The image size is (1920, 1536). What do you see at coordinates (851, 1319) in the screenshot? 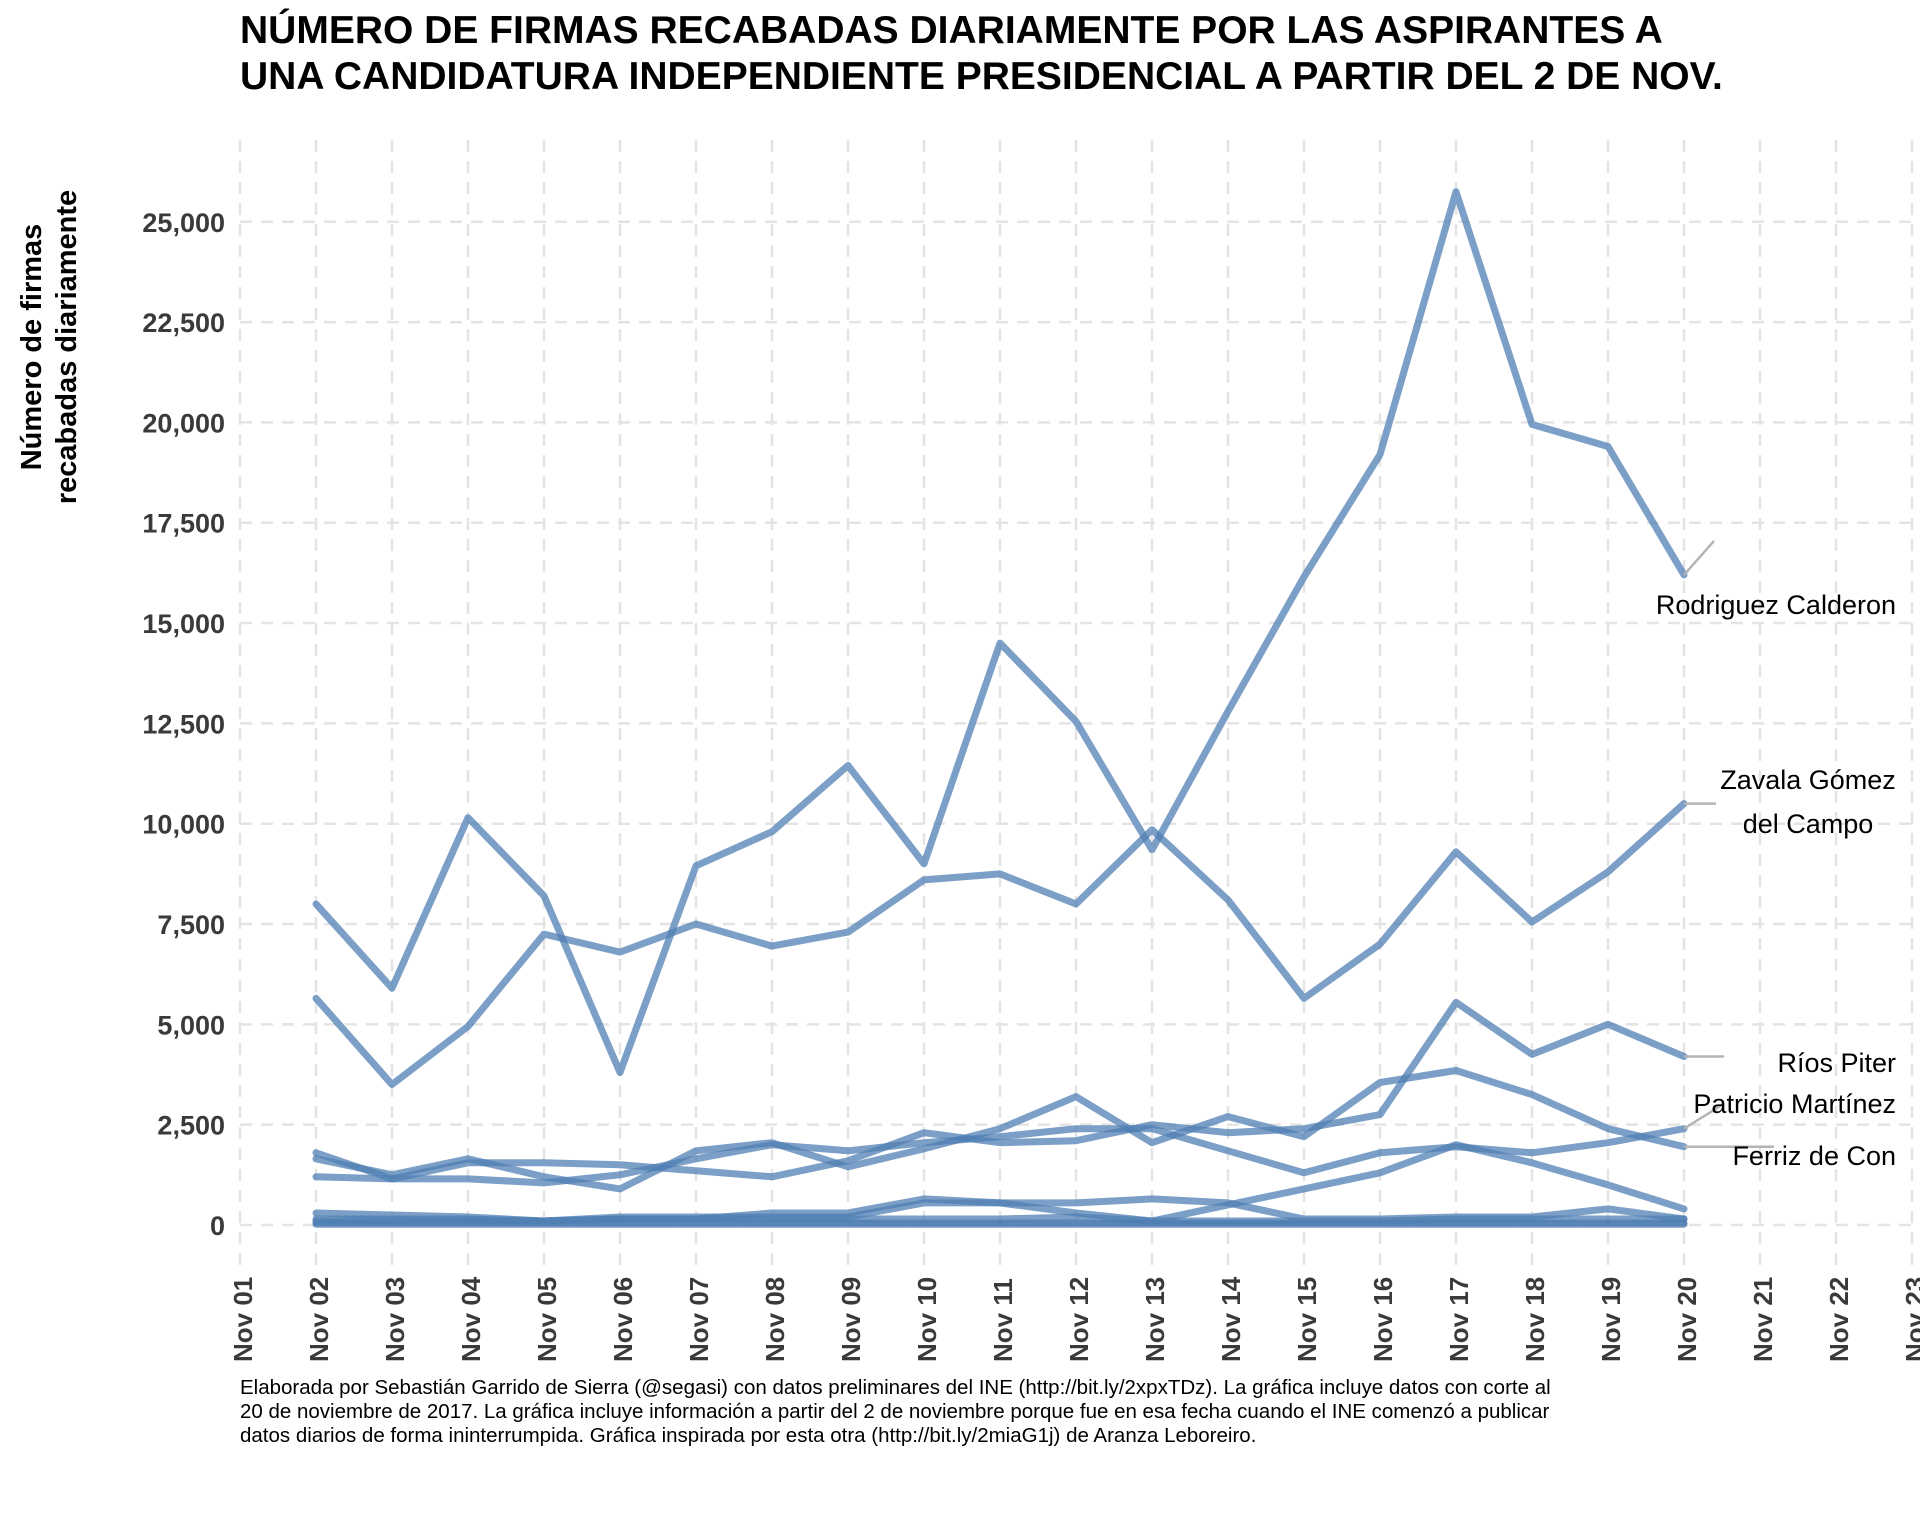
I see `x-tick-label: Nov 09` at bounding box center [851, 1319].